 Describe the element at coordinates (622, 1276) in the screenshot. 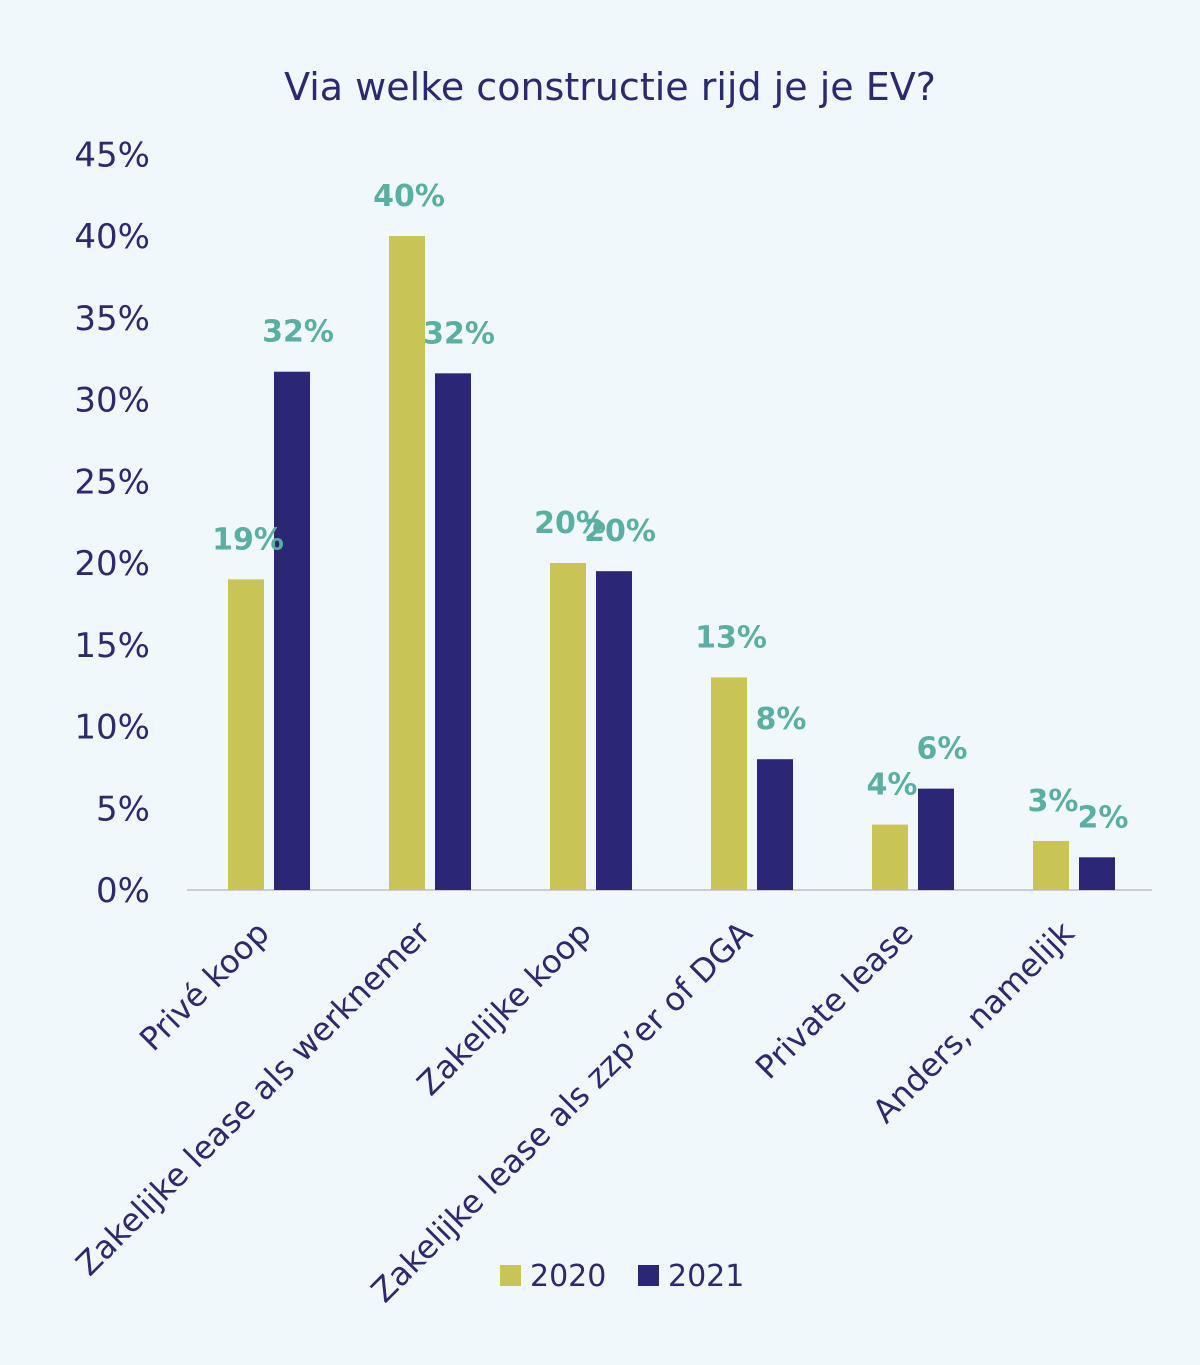

I see `legend: 2020 2021` at that location.